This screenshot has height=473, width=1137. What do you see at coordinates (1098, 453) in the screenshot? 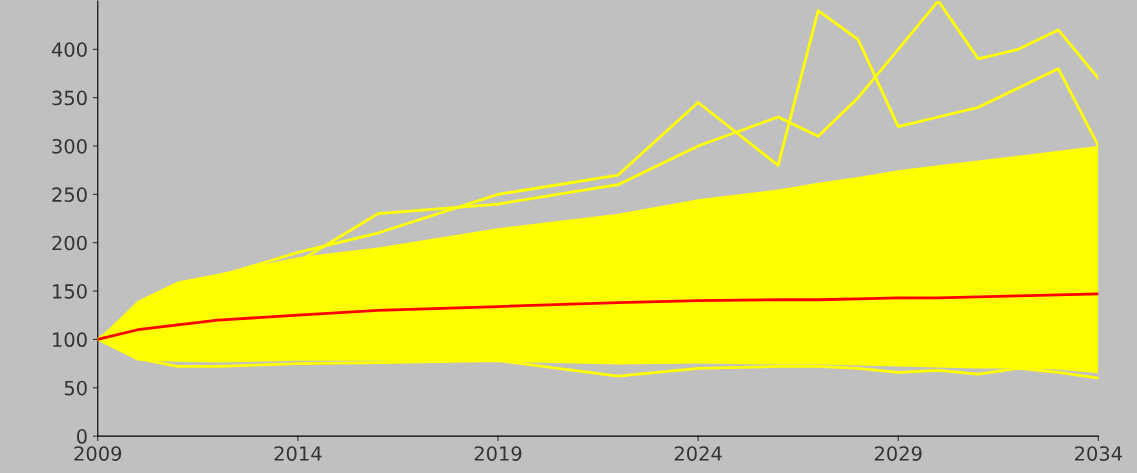
I see `x-tick-label: 2034` at bounding box center [1098, 453].